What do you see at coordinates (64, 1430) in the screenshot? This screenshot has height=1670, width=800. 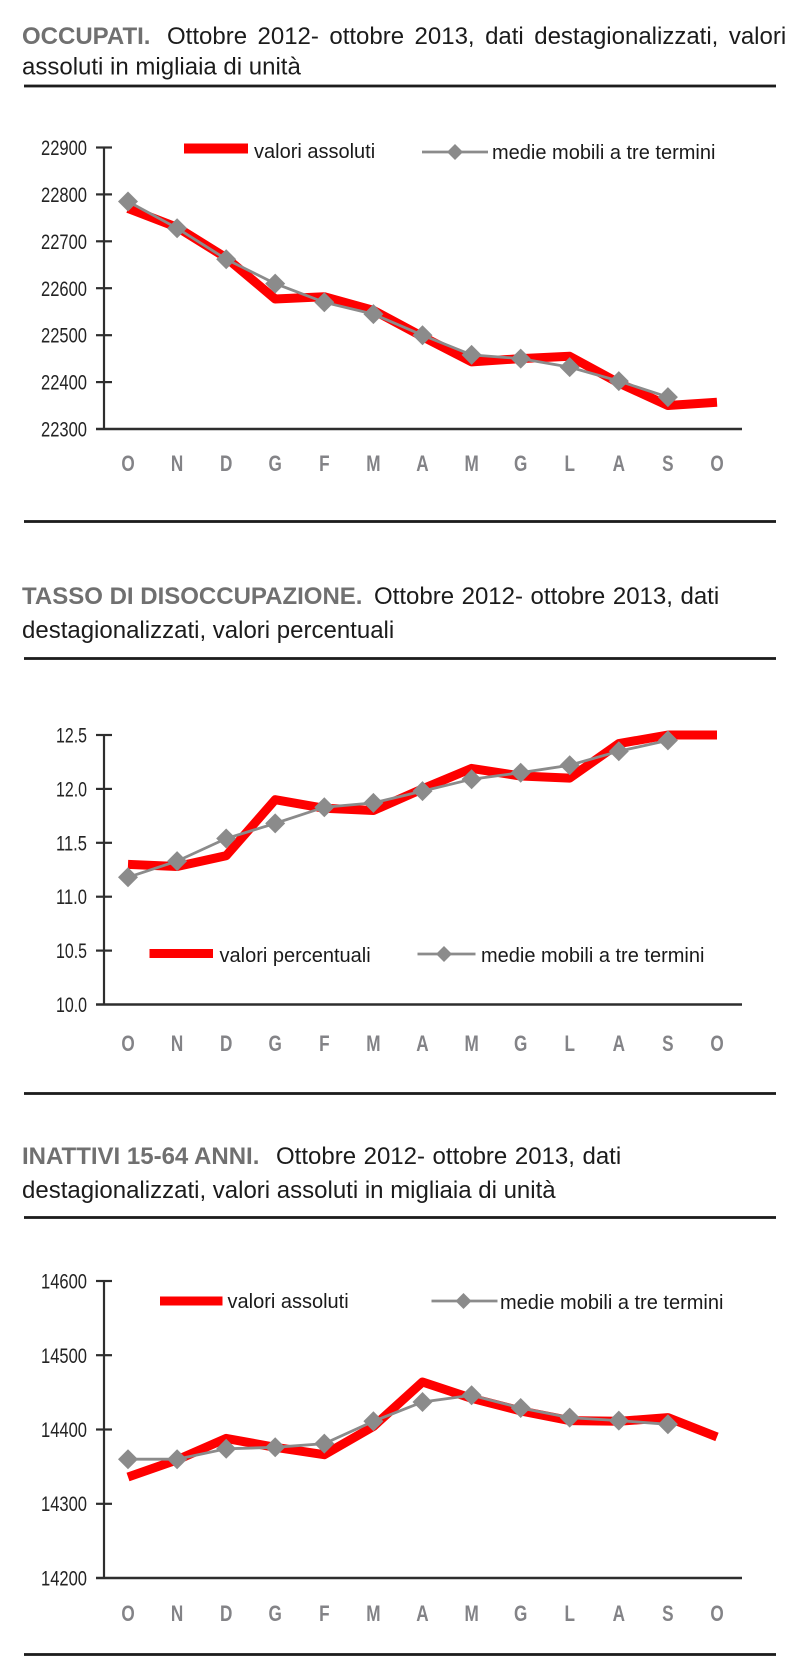 I see `svg-text: 14400` at bounding box center [64, 1430].